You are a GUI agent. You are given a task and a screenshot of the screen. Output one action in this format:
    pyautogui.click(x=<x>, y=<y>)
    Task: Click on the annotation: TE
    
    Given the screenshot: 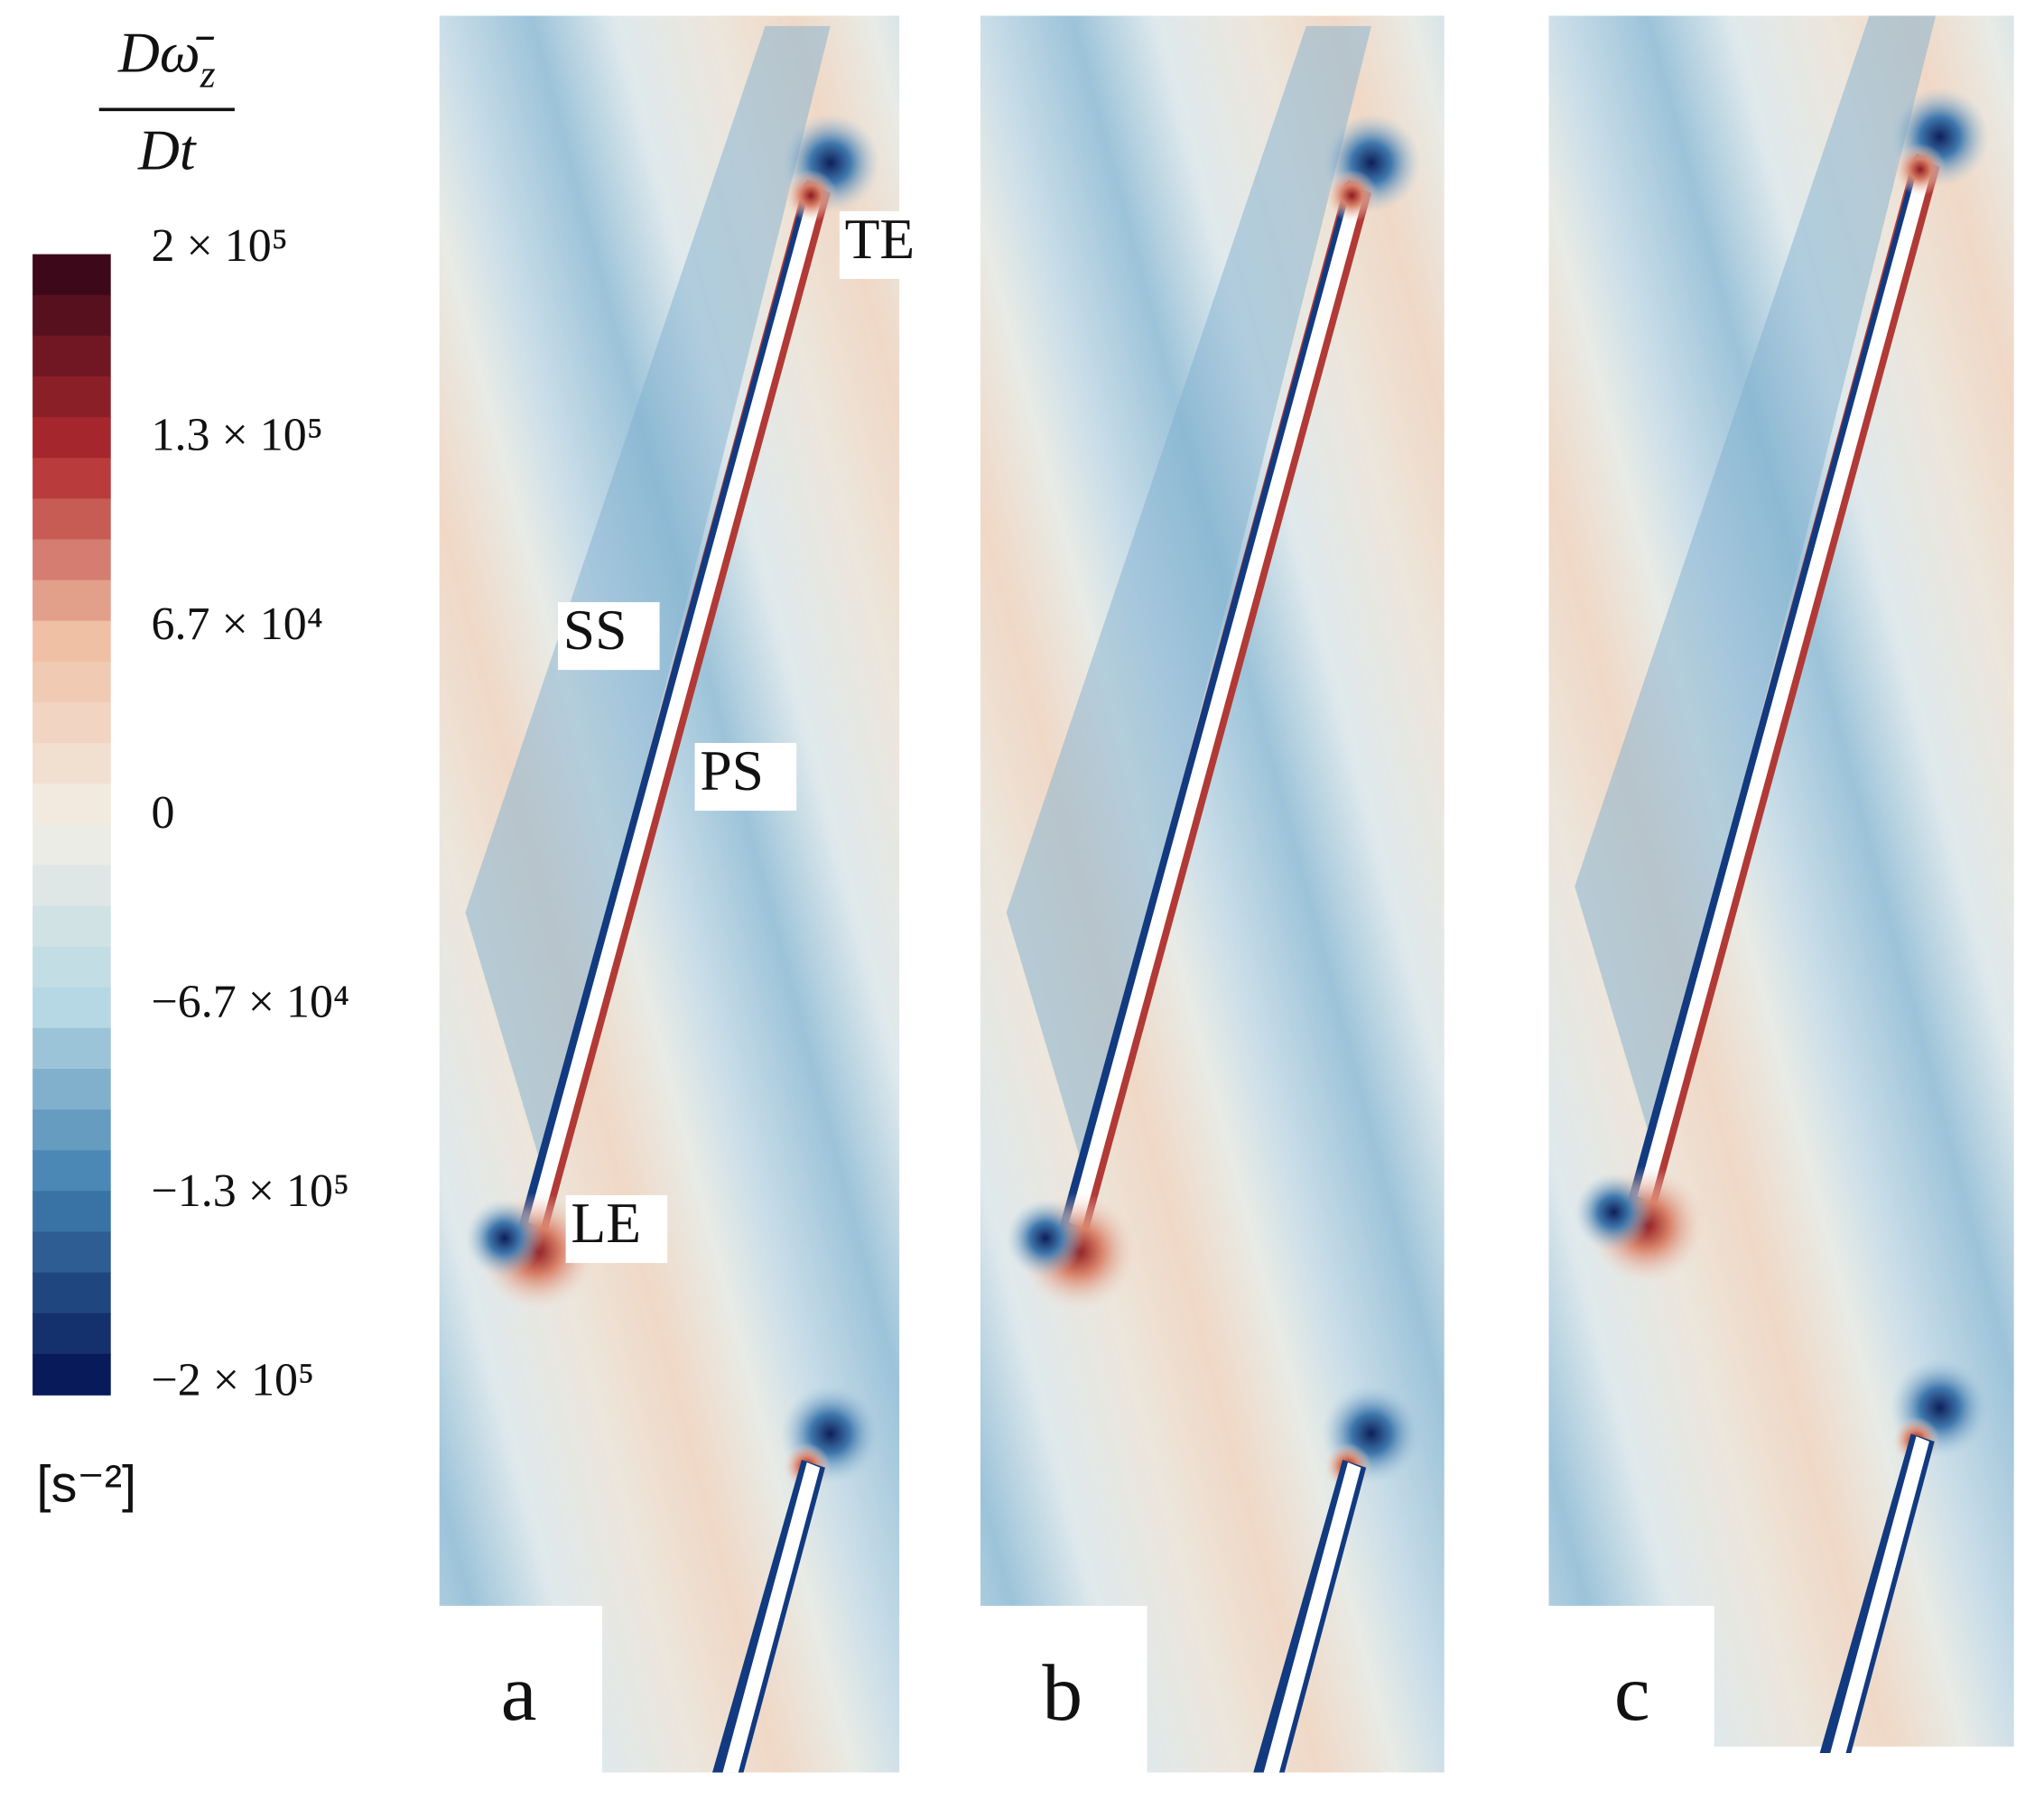 What is the action you would take?
    pyautogui.click(x=880, y=239)
    